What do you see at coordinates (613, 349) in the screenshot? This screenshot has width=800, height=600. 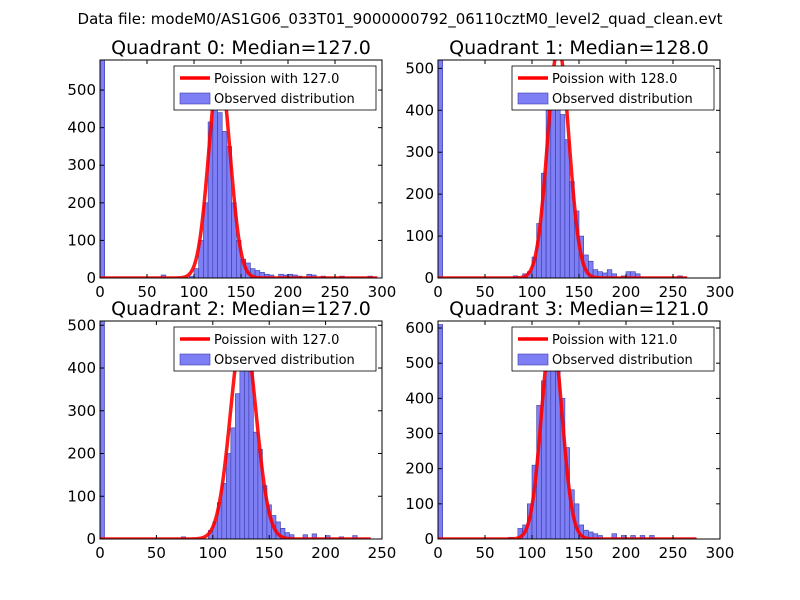 I see `legend: Poission with 121.0 Observed distribution` at bounding box center [613, 349].